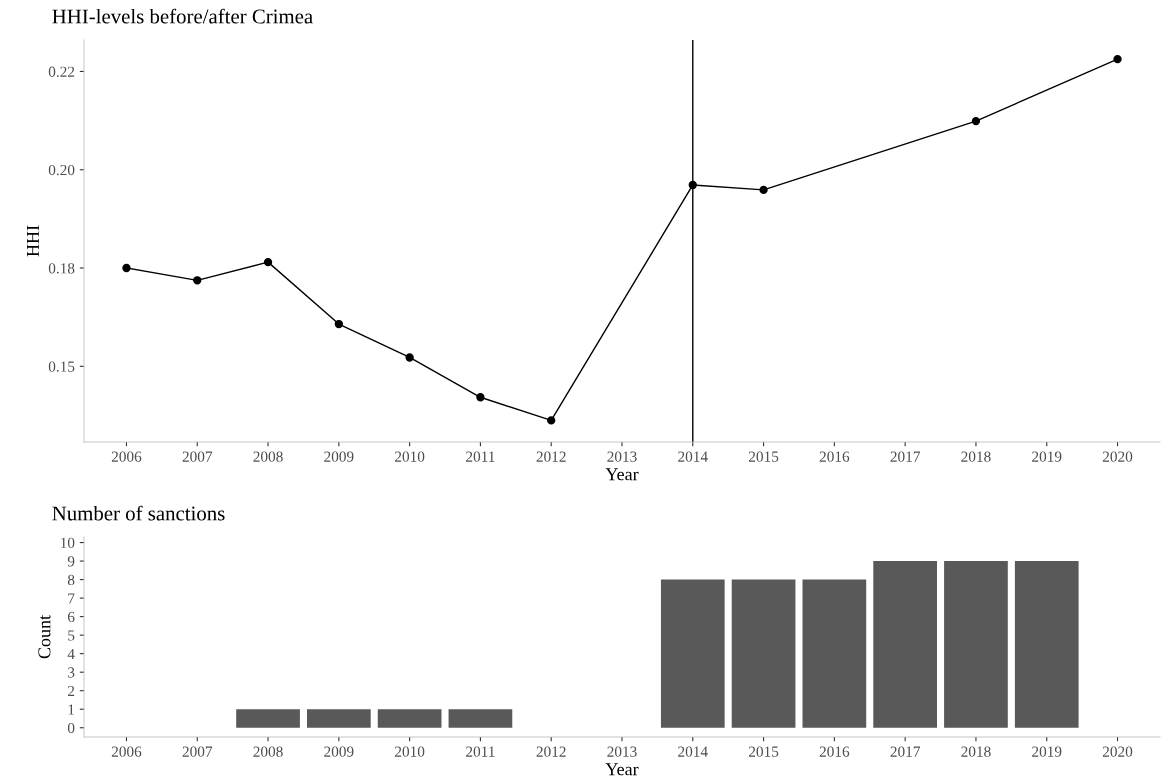 The image size is (1165, 778). What do you see at coordinates (61, 71) in the screenshot?
I see `y-tick-label: 0.22` at bounding box center [61, 71].